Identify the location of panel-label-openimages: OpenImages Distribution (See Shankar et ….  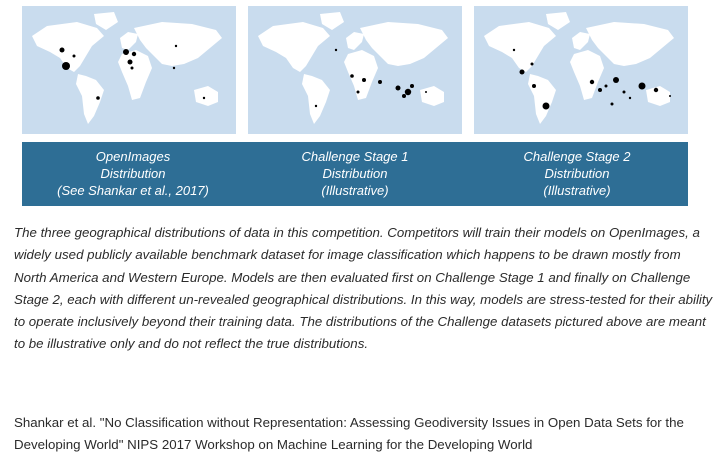
(133, 173).